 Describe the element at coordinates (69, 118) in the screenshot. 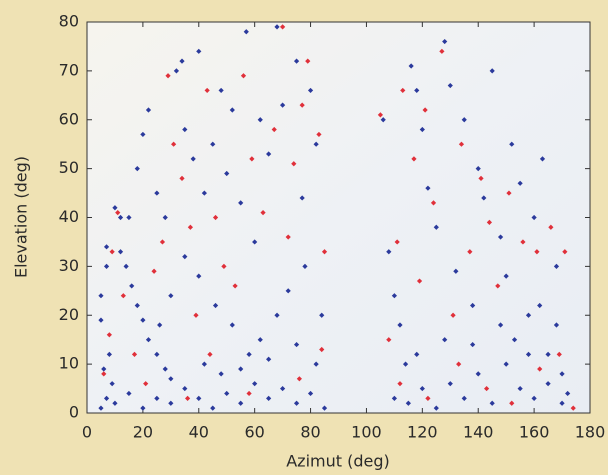

I see `y-tick-label: 60` at that location.